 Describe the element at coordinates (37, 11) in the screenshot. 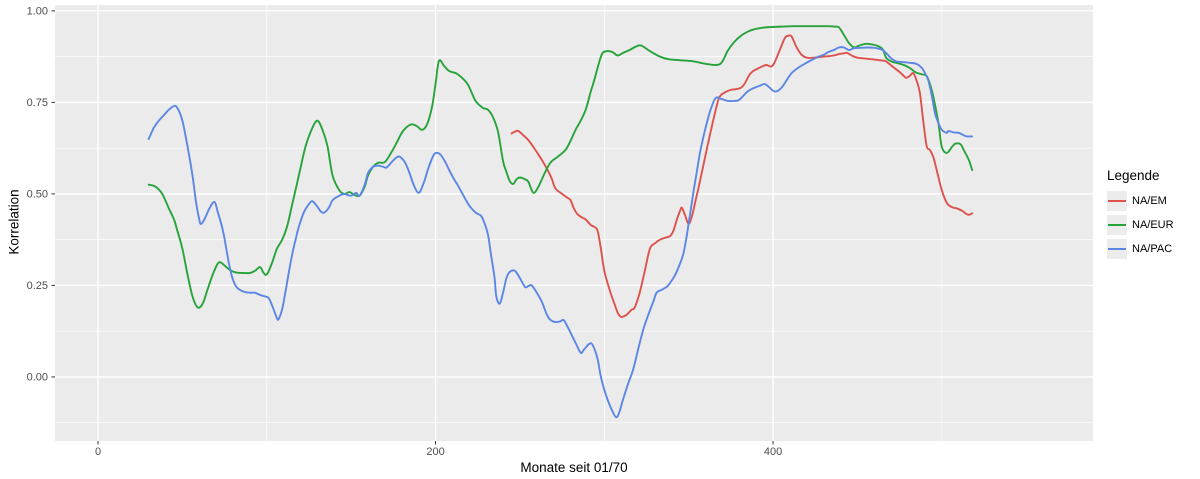

I see `y-tick-label: 1.00` at that location.